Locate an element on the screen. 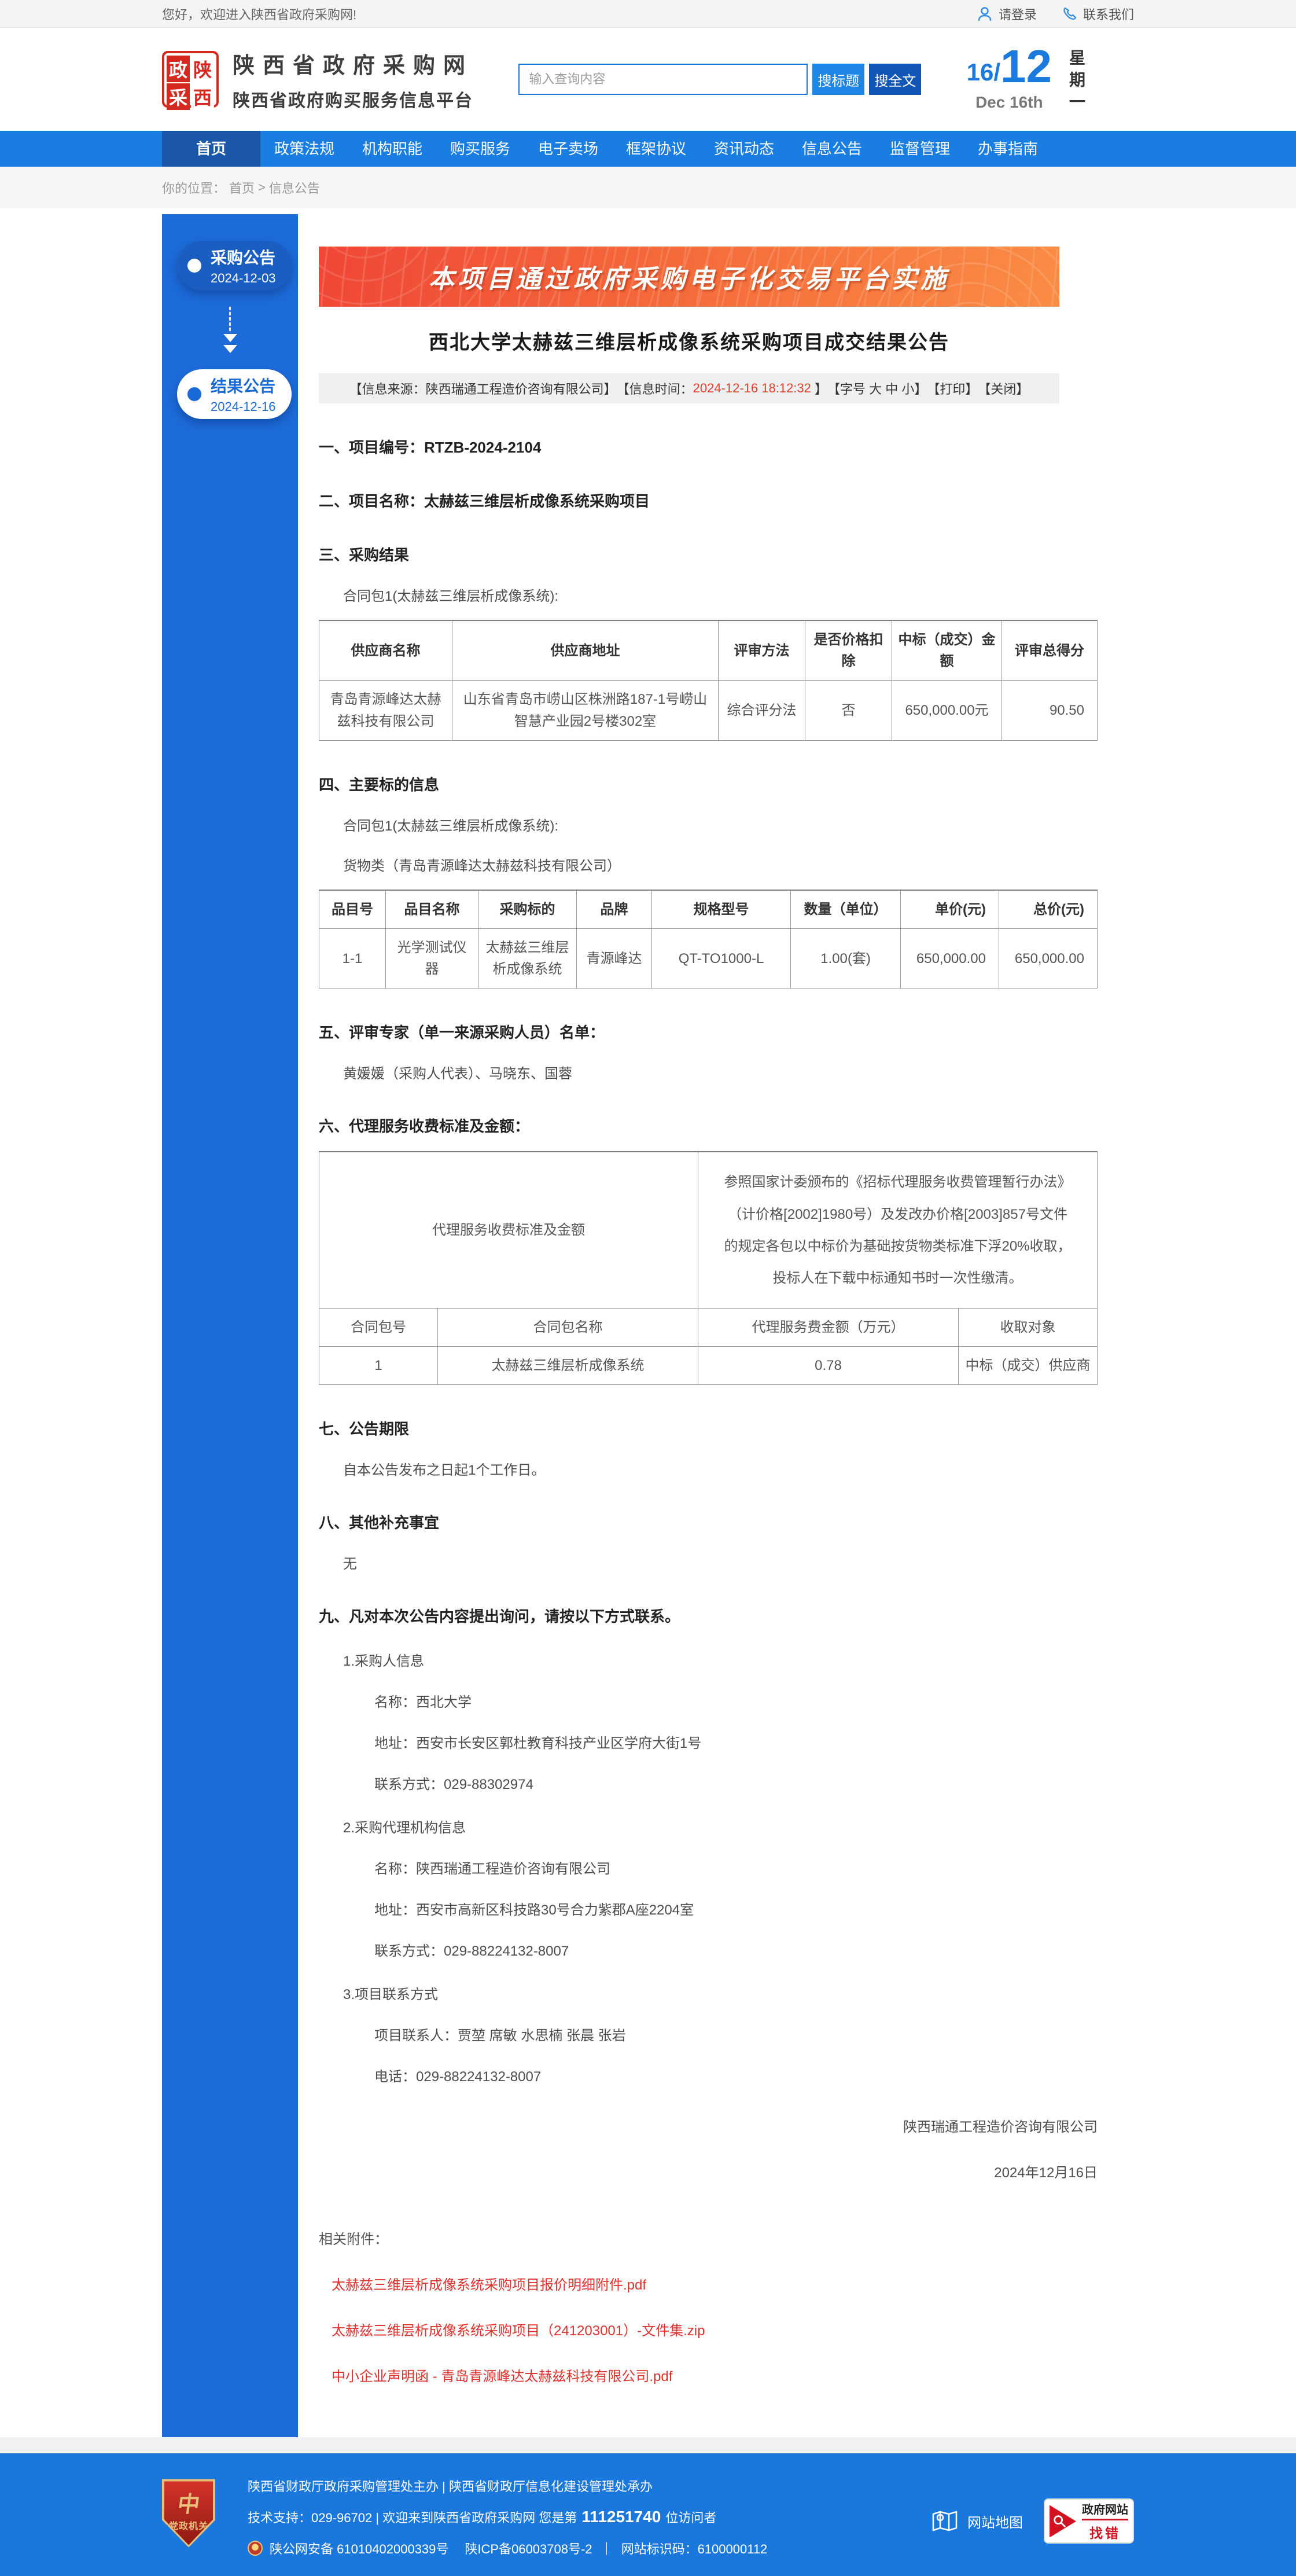 The width and height of the screenshot is (1296, 2576). sidebar-item-result-announcement: 结果公告 2024-12-16 is located at coordinates (234, 394).